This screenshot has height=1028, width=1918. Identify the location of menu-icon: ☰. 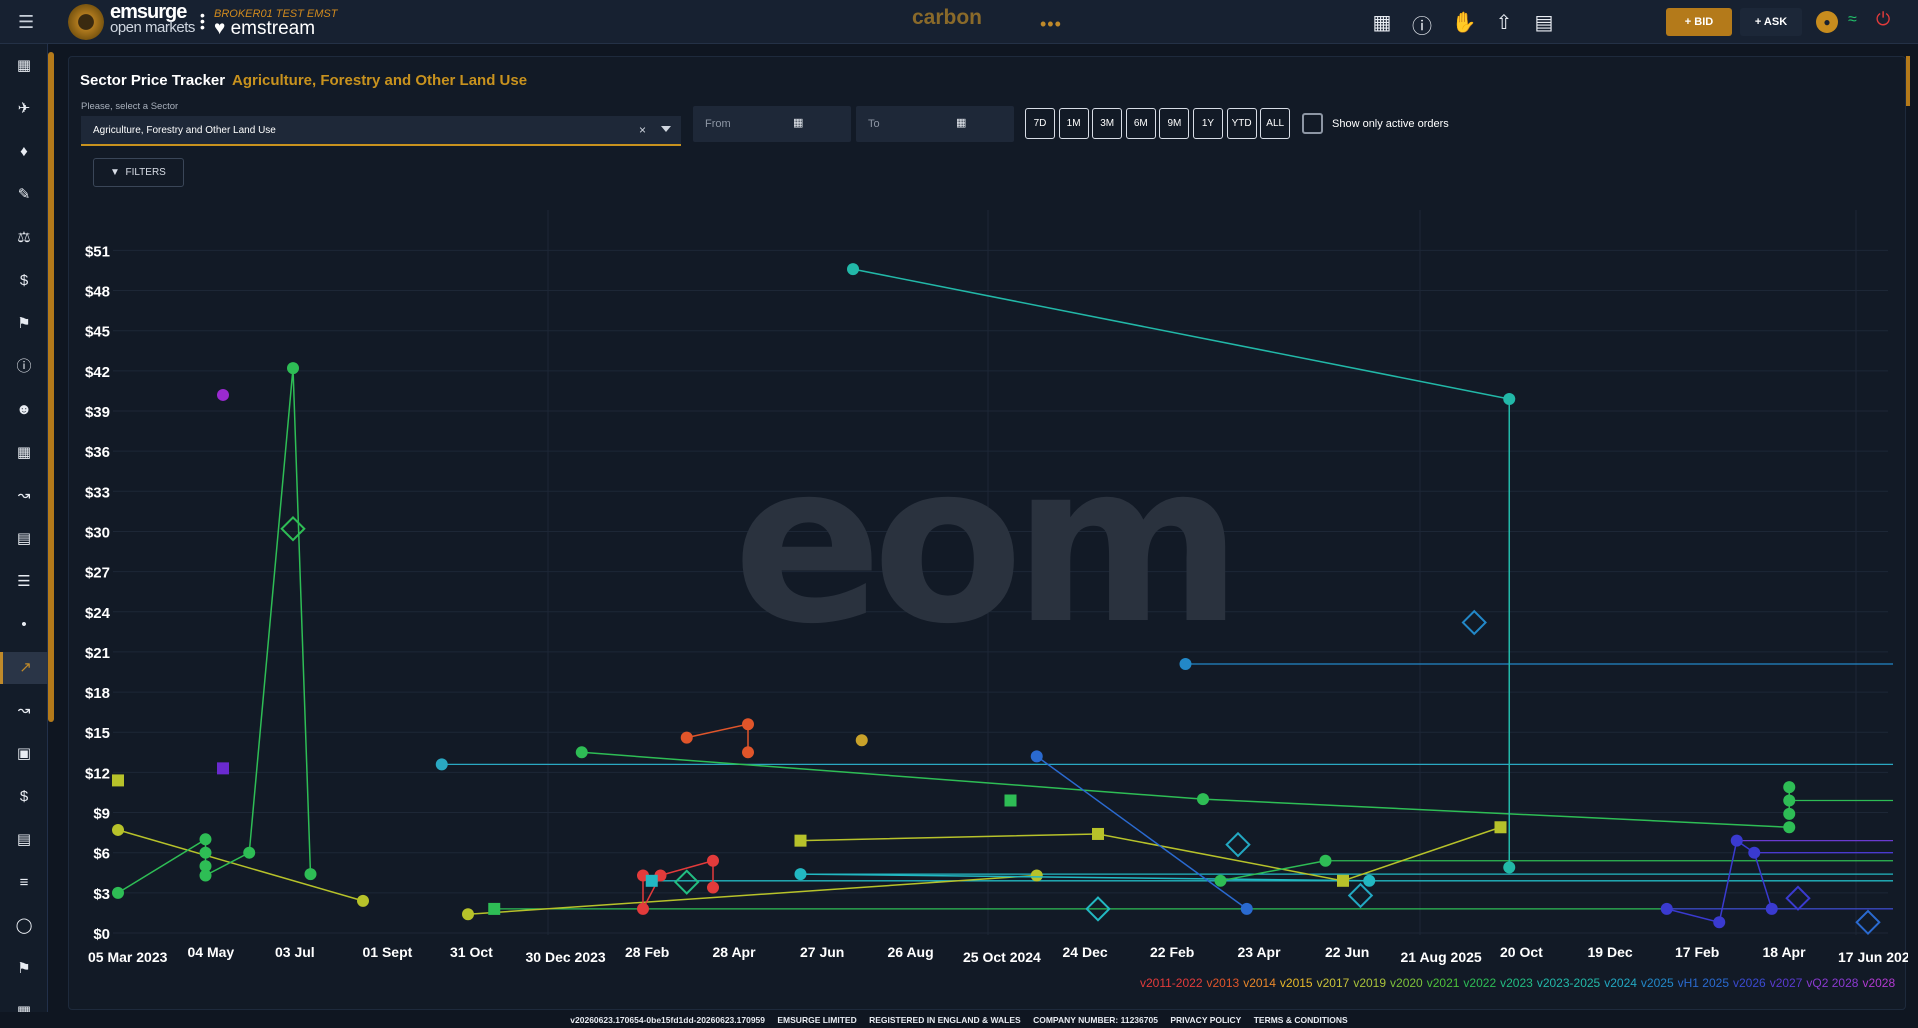
(26, 22).